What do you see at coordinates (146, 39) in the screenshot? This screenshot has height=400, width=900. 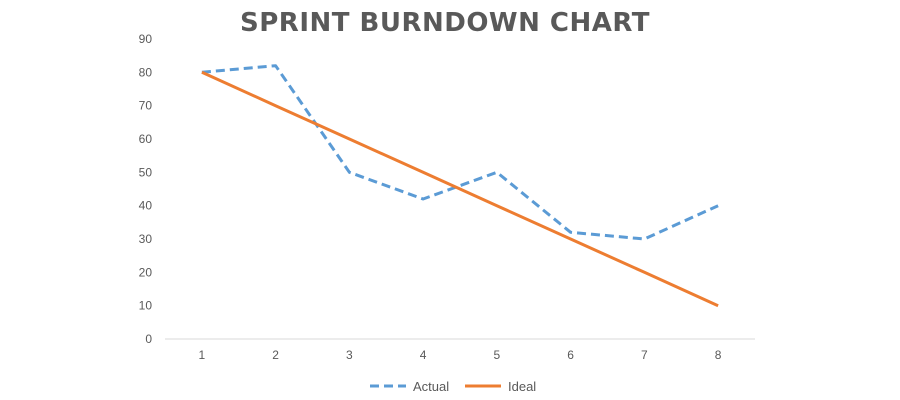 I see `y-tick-label-90: 90` at bounding box center [146, 39].